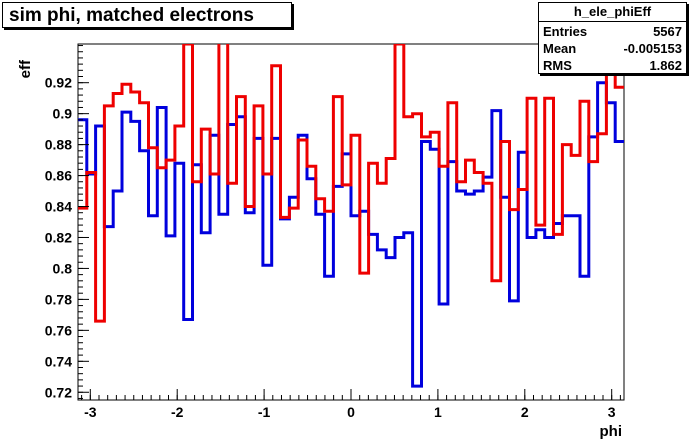 The width and height of the screenshot is (692, 444). Describe the element at coordinates (58, 361) in the screenshot. I see `y-tick-label: 0.74` at that location.